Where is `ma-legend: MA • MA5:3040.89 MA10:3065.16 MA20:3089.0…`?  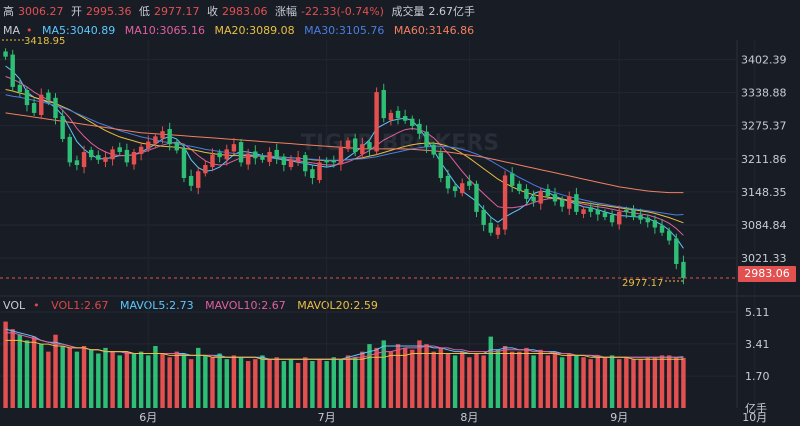 ma-legend: MA • MA5:3040.89 MA10:3065.16 MA20:3089.0… is located at coordinates (241, 30).